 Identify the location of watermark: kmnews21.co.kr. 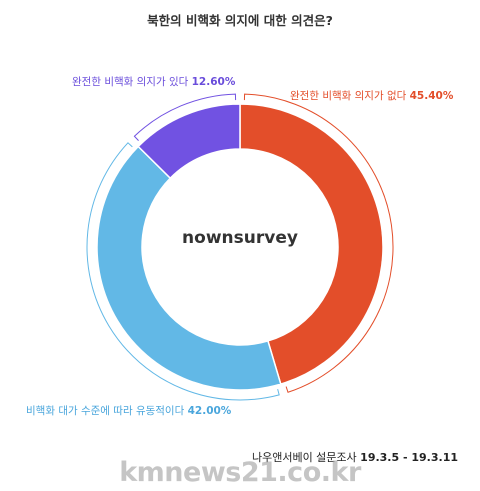
(240, 472).